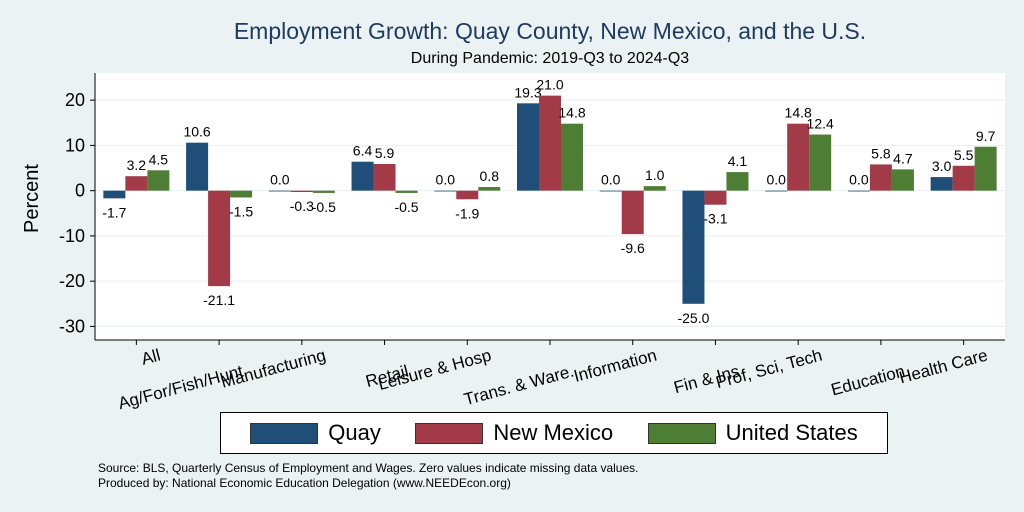  I want to click on data-label: 21.0, so click(549, 85).